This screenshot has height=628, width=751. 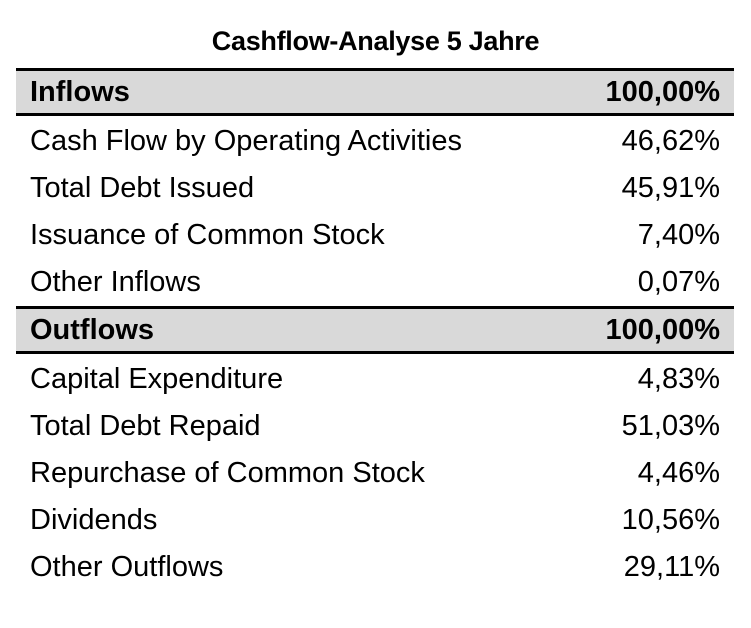 I want to click on row-value: 7,40%, so click(x=678, y=235).